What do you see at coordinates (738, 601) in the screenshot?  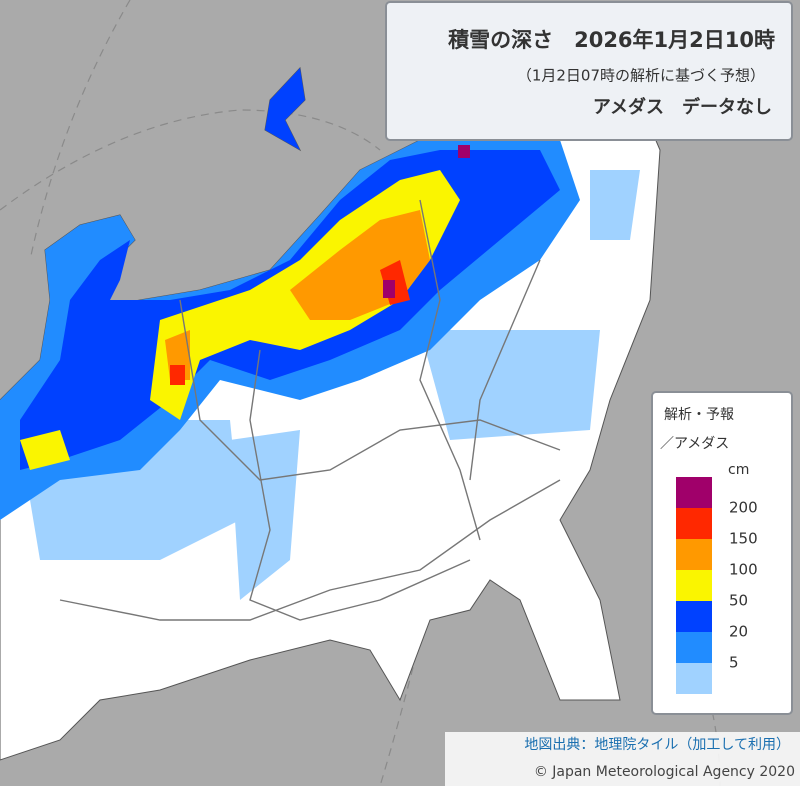 I see `legend-level: 50` at bounding box center [738, 601].